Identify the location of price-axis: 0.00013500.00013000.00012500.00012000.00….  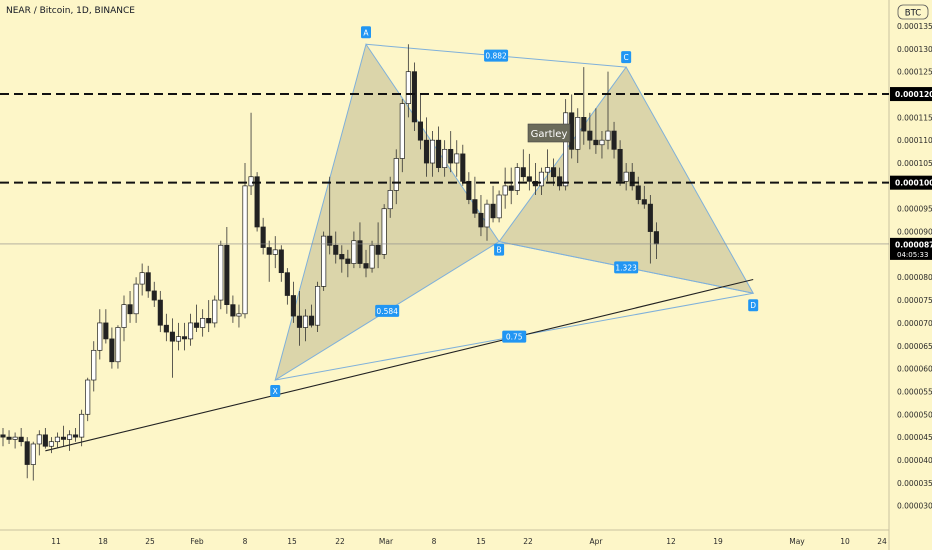
(911, 266).